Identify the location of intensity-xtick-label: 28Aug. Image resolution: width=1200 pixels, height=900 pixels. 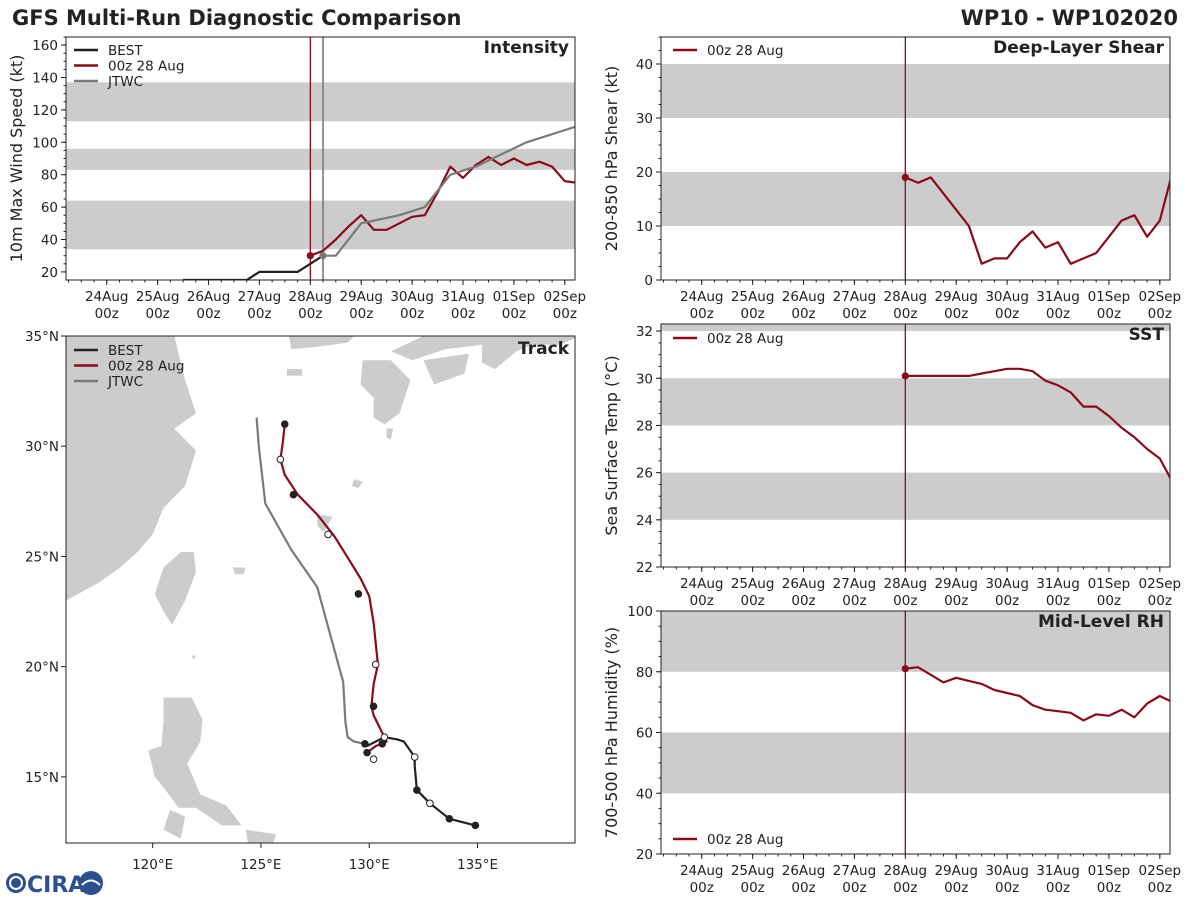
(311, 297).